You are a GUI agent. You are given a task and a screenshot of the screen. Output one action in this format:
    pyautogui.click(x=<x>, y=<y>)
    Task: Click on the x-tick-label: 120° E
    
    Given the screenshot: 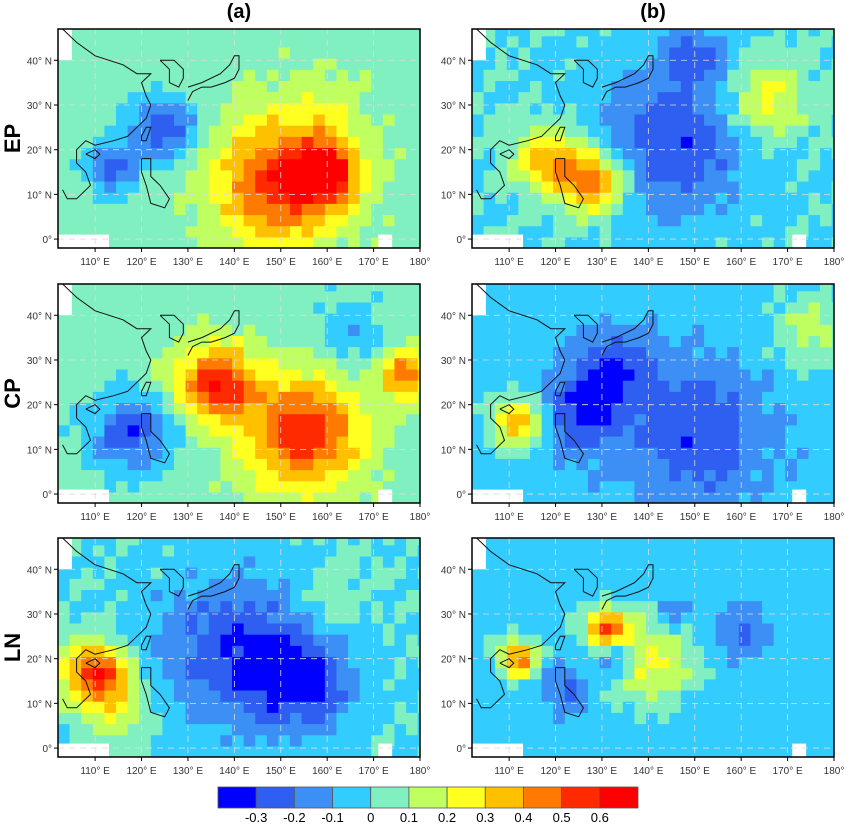 What is the action you would take?
    pyautogui.click(x=555, y=262)
    